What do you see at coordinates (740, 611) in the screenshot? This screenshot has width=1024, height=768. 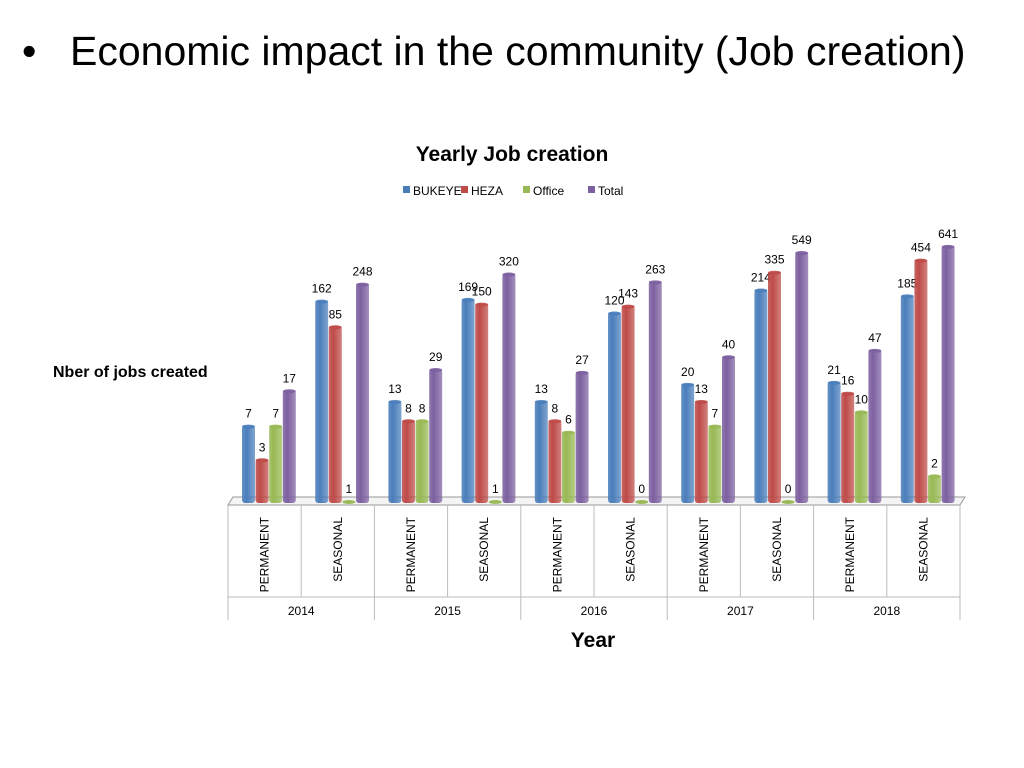 I see `year-label: 2017` at bounding box center [740, 611].